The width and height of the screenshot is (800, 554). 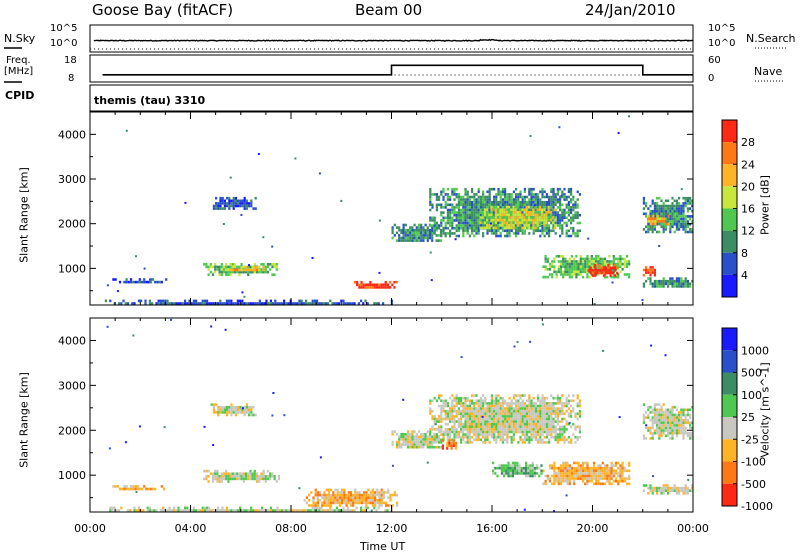 I want to click on power-cell-r4, so click(x=233, y=201).